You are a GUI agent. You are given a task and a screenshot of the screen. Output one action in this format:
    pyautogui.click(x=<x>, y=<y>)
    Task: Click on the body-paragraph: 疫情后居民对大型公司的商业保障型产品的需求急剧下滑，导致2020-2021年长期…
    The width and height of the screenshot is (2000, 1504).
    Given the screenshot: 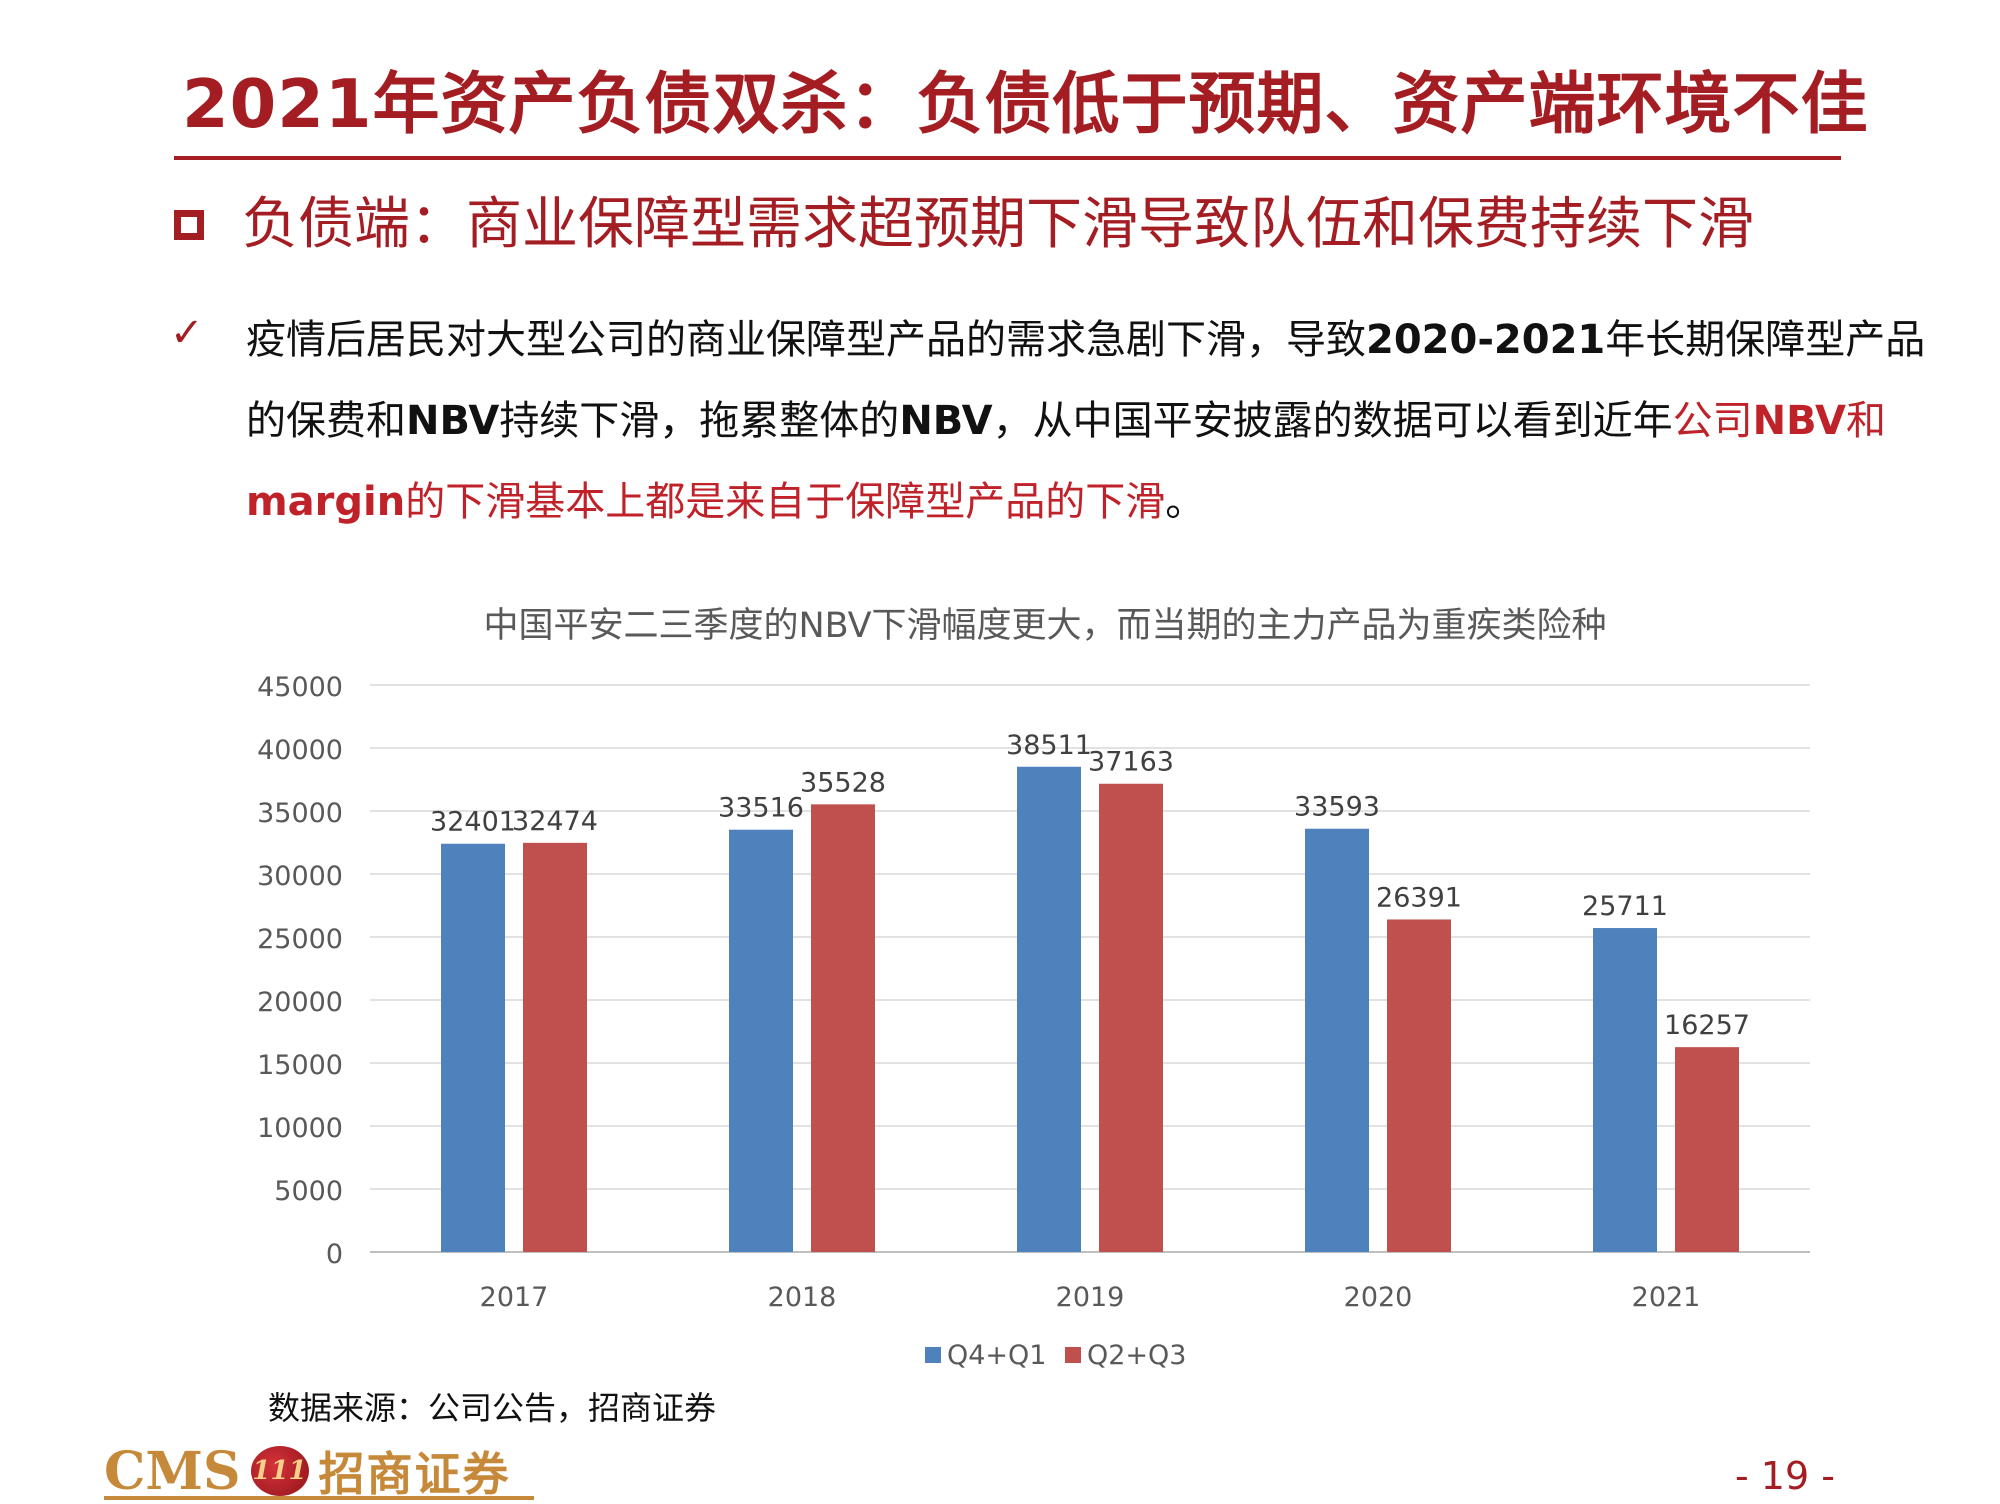 What is the action you would take?
    pyautogui.click(x=1086, y=421)
    